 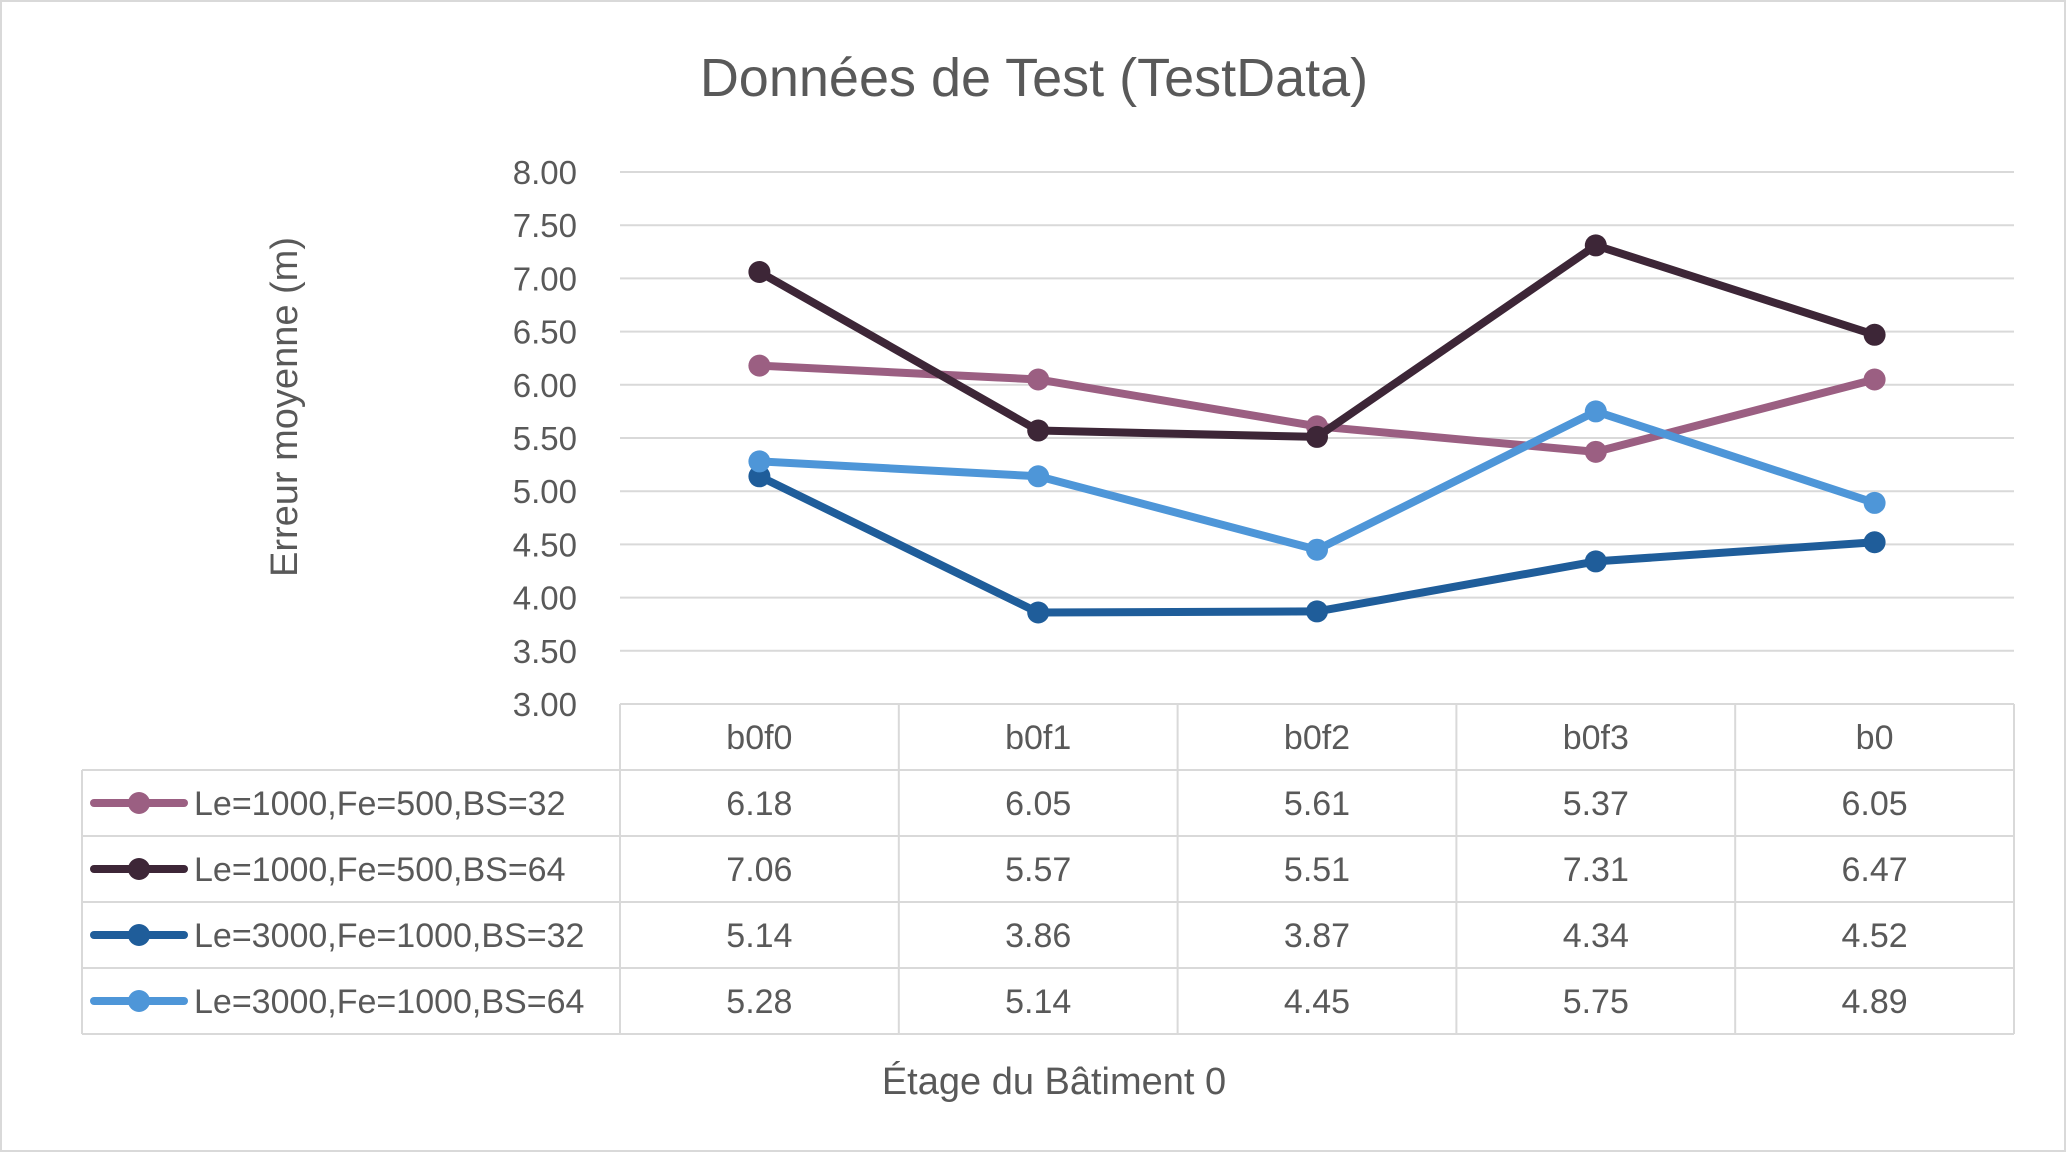 I want to click on legend-label: Le=3000,Fe=1000,BS=64, so click(x=389, y=1002).